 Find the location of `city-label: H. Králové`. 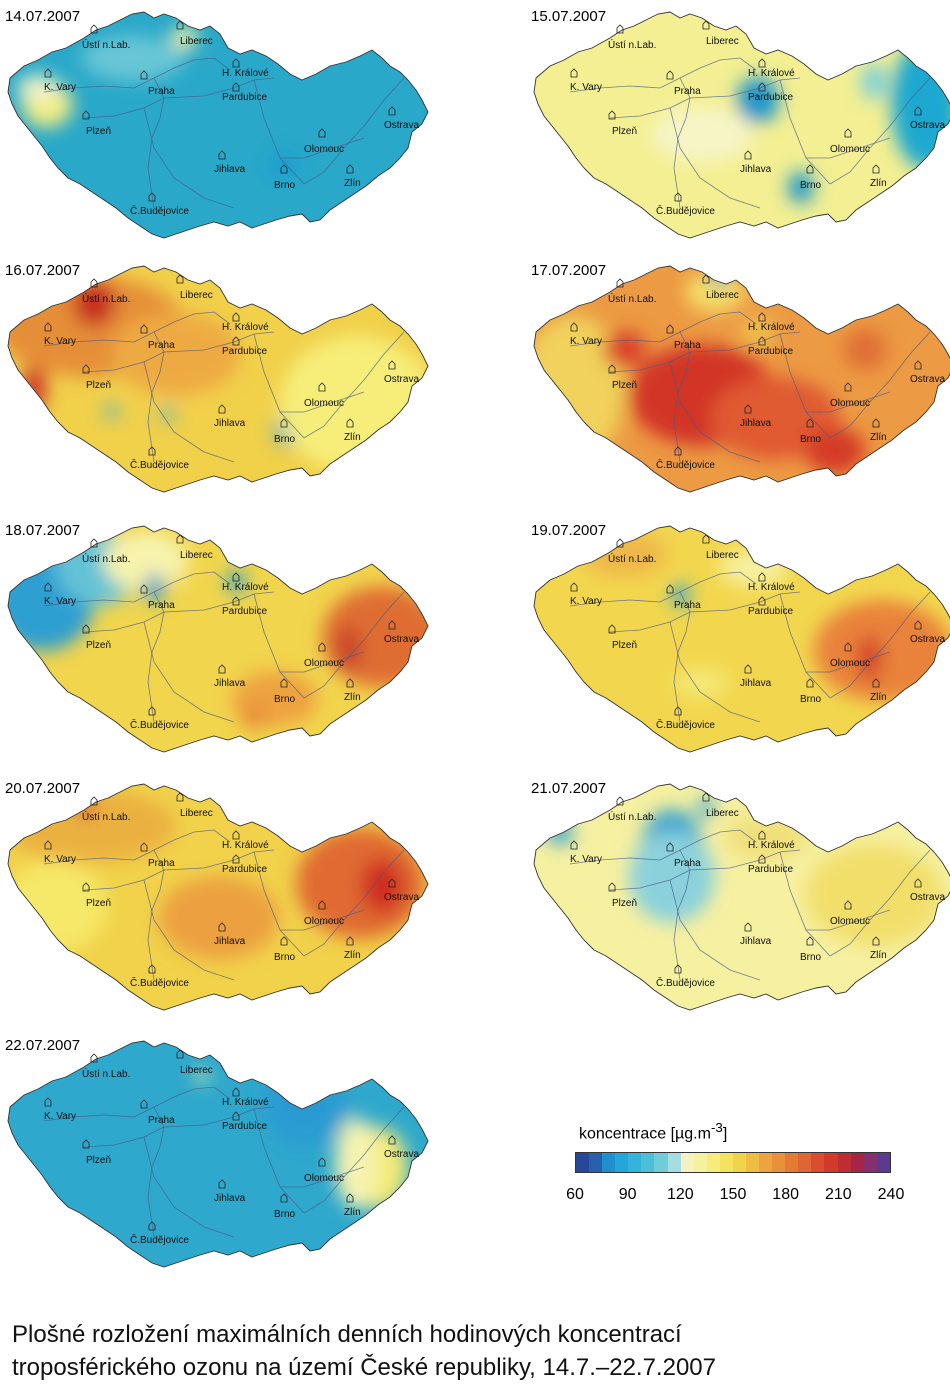

city-label: H. Králové is located at coordinates (771, 327).